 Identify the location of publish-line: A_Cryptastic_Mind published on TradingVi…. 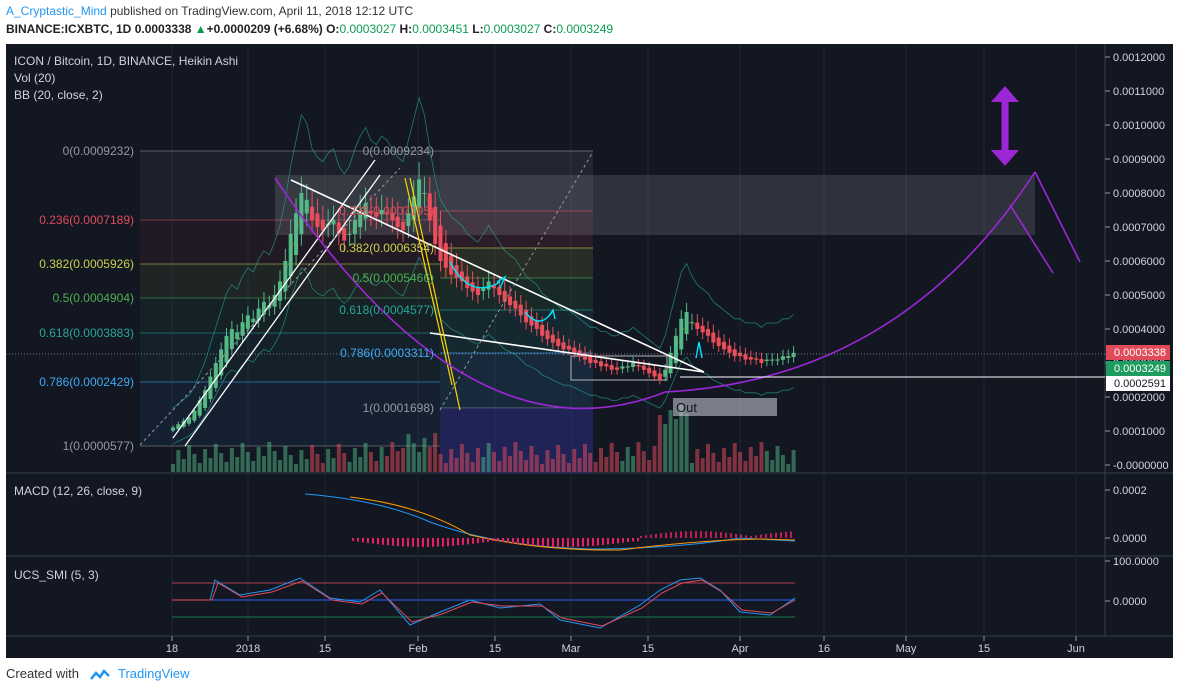
(209, 11).